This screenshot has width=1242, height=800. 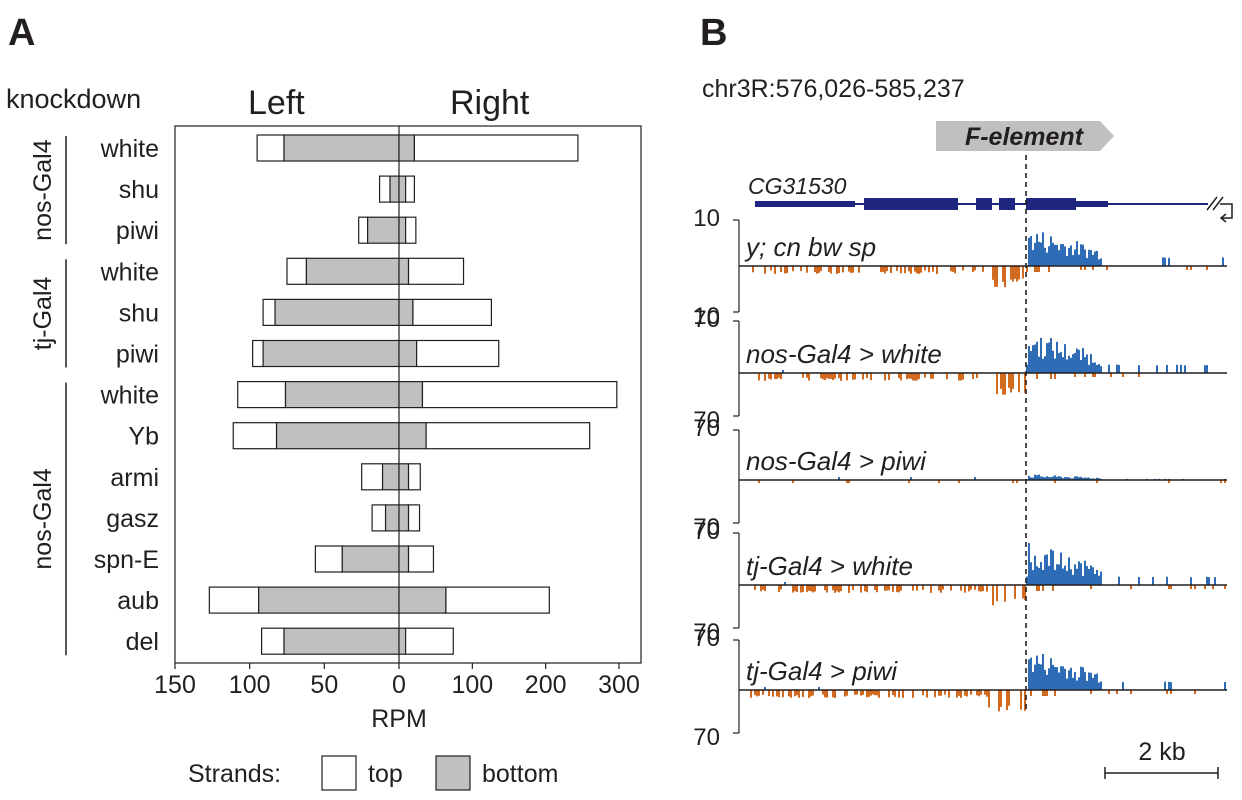 What do you see at coordinates (137, 355) in the screenshot?
I see `row-label: piwi` at bounding box center [137, 355].